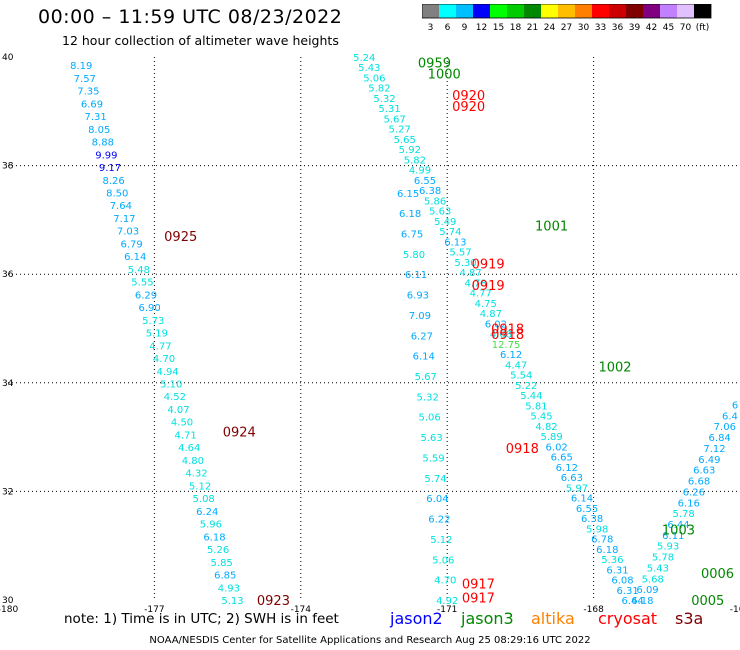 Image resolution: width=740 pixels, height=650 pixels. I want to click on wave-height-label: 4.77, so click(481, 294).